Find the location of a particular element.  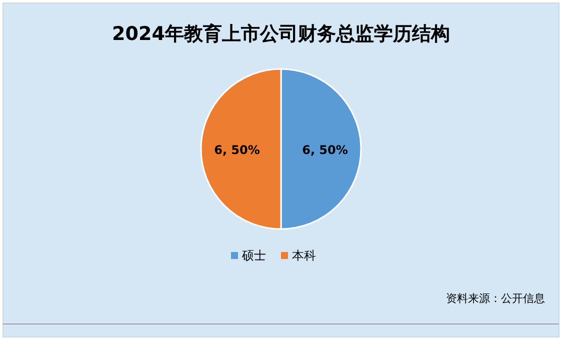

legend-label: 本科 is located at coordinates (304, 255).